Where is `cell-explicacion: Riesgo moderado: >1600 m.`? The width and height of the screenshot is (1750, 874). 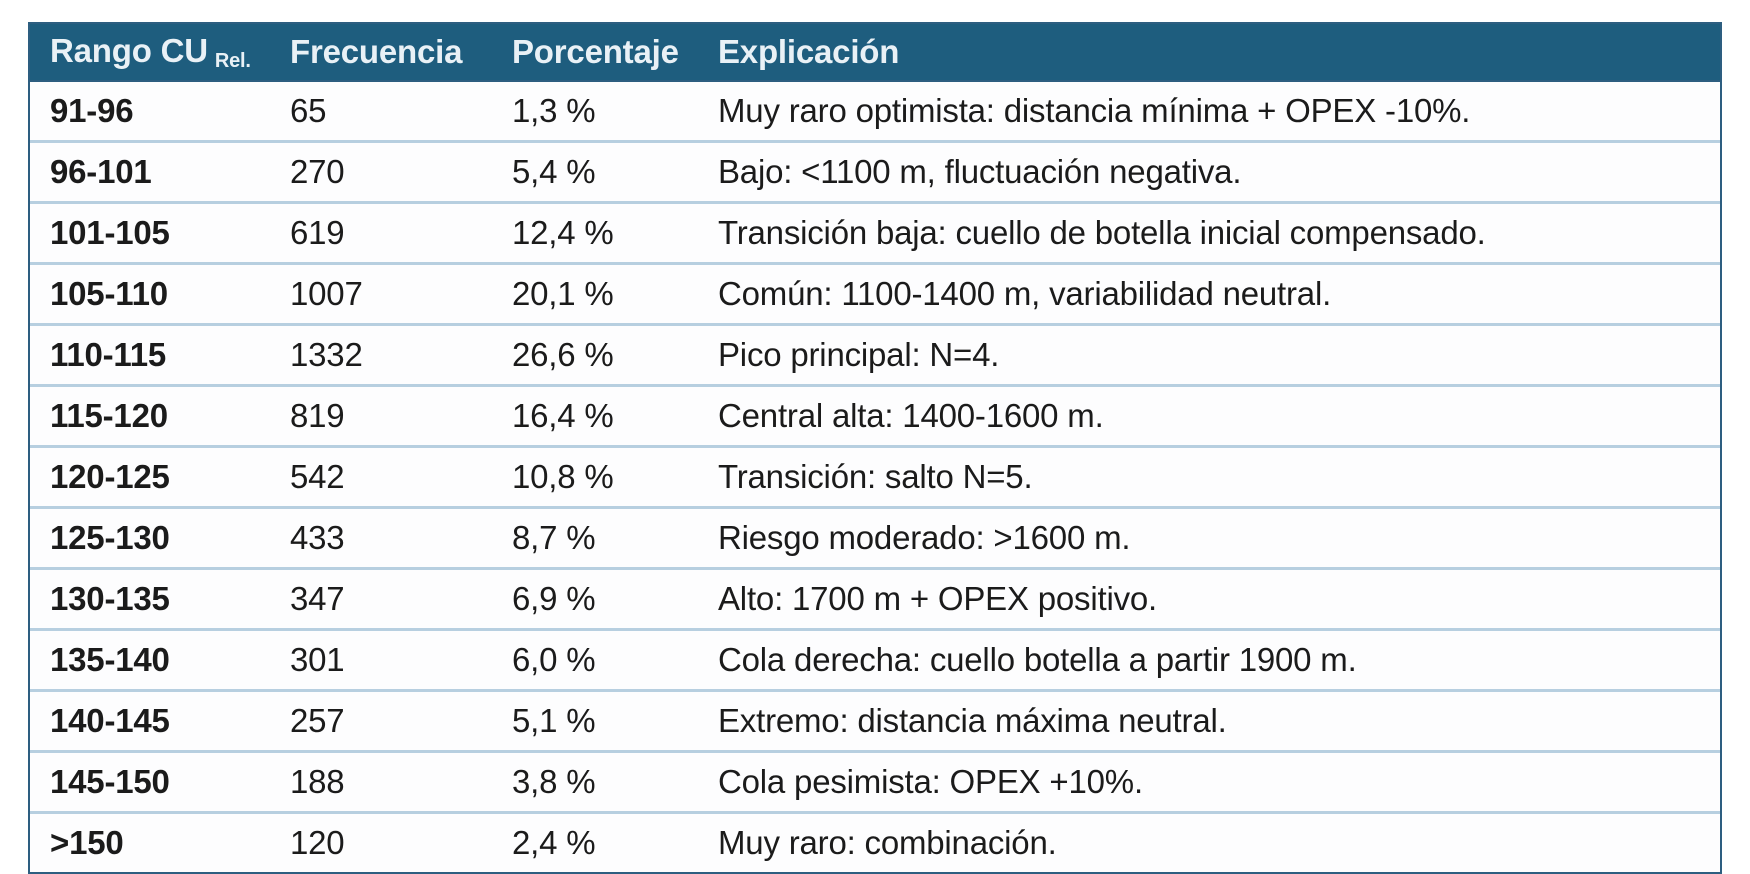 cell-explicacion: Riesgo moderado: >1600 m. is located at coordinates (1209, 536).